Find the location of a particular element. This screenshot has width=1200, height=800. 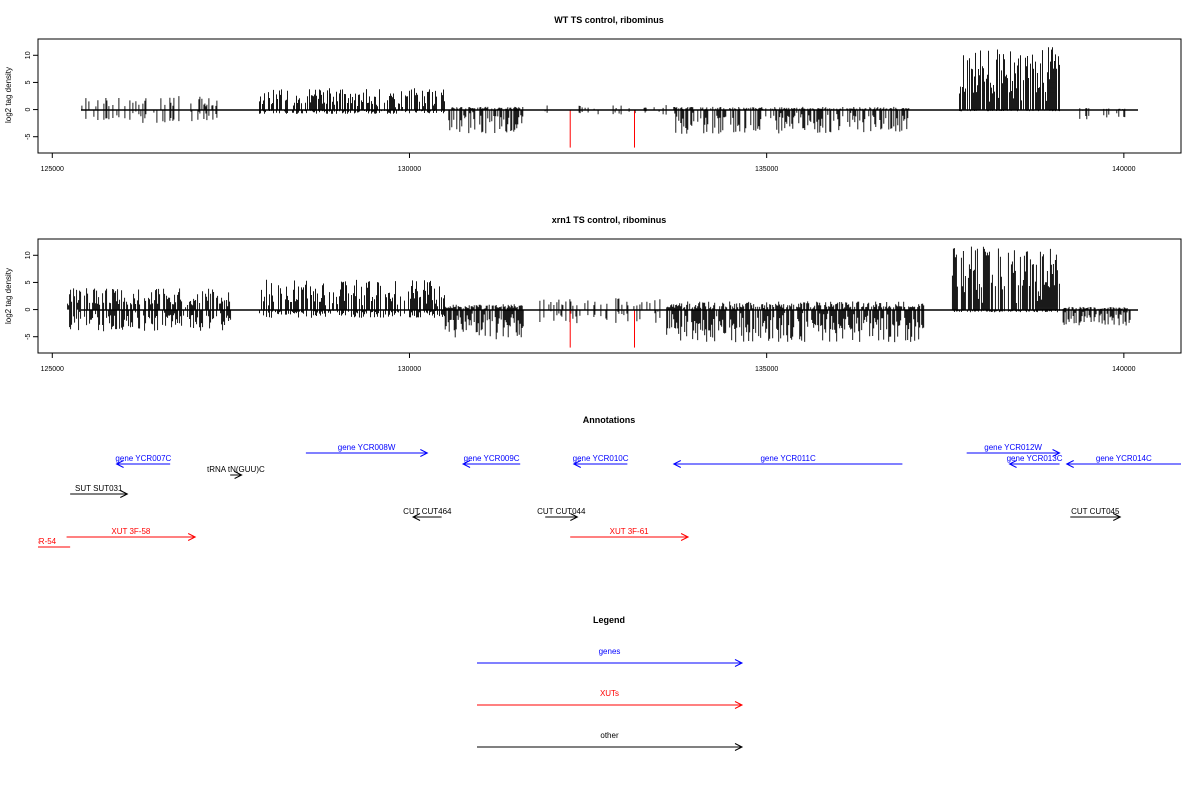

annotation-feature: gene YCR013C is located at coordinates (1035, 461).